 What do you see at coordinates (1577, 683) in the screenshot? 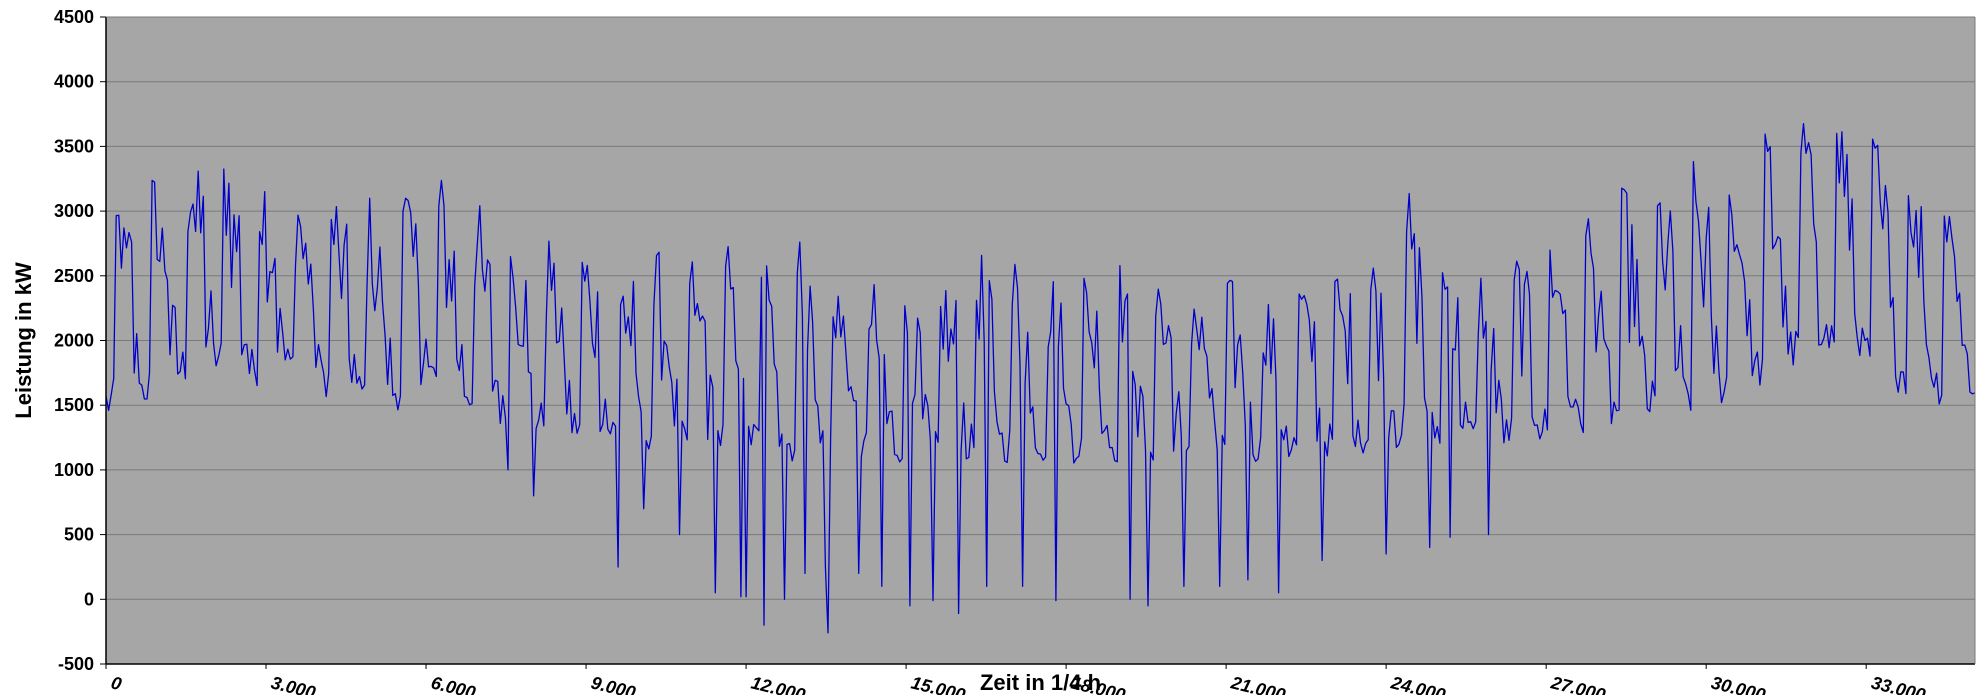
I see `x-tick-label: 27.000` at bounding box center [1577, 683].